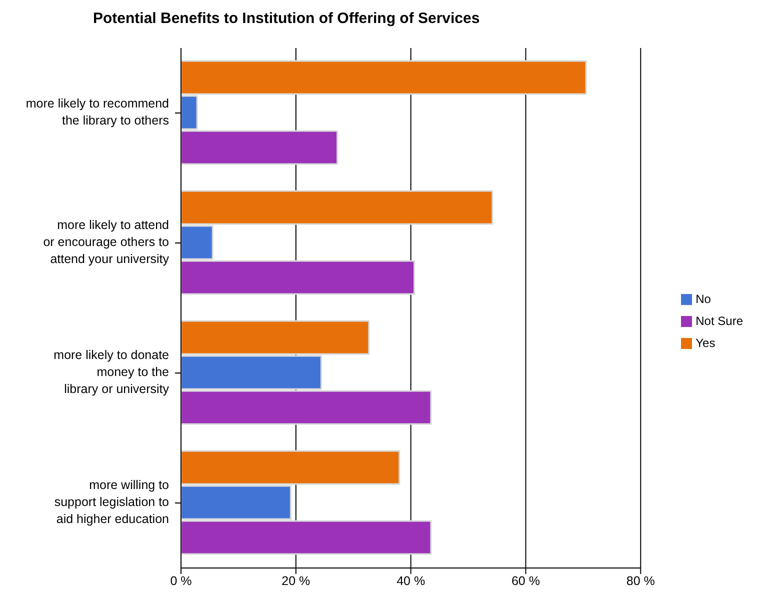 Image resolution: width=771 pixels, height=609 pixels. I want to click on x-tick-label: 0 %, so click(181, 581).